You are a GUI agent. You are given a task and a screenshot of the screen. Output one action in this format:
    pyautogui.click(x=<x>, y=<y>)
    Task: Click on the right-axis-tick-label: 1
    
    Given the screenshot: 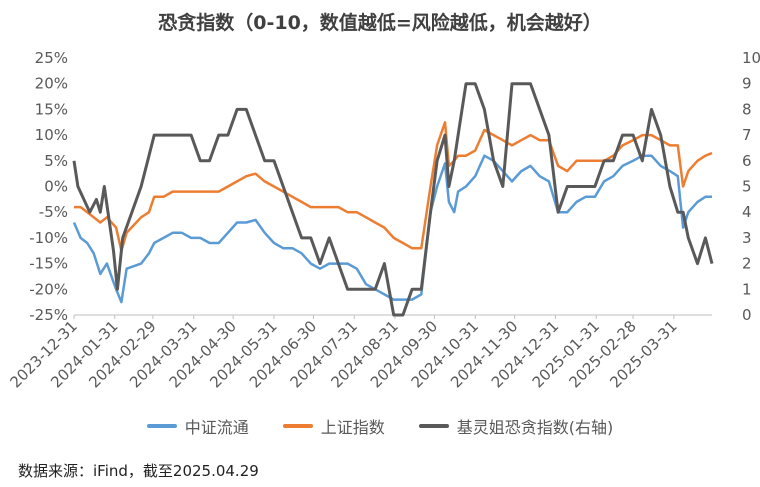 What is the action you would take?
    pyautogui.click(x=747, y=289)
    